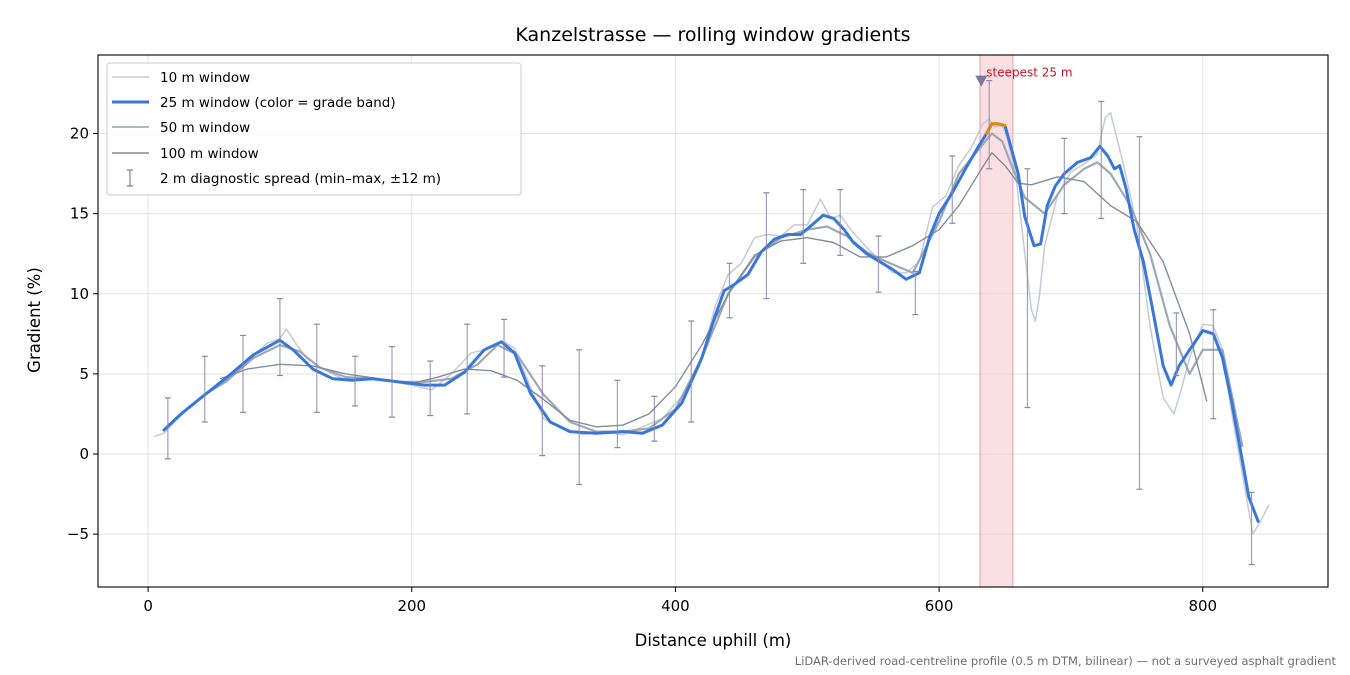 The image size is (1350, 675). What do you see at coordinates (278, 103) in the screenshot?
I see `legend-label: 25 m window (color = grade band)` at bounding box center [278, 103].